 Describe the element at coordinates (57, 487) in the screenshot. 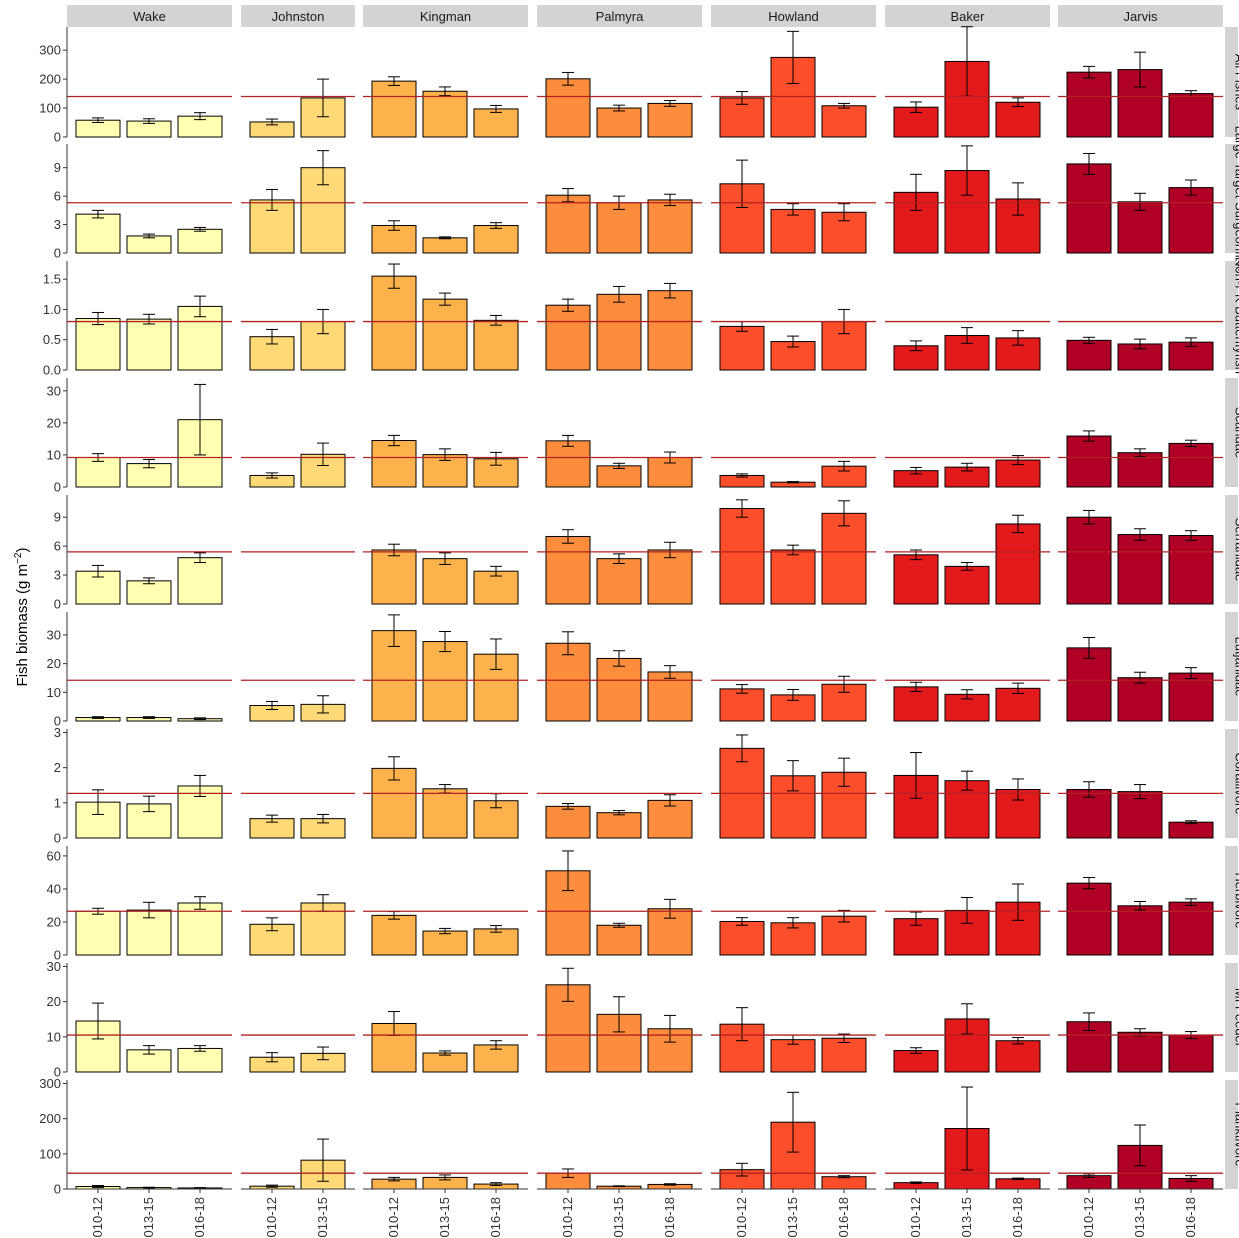

I see `y-tick-label-scaridae: 0` at that location.